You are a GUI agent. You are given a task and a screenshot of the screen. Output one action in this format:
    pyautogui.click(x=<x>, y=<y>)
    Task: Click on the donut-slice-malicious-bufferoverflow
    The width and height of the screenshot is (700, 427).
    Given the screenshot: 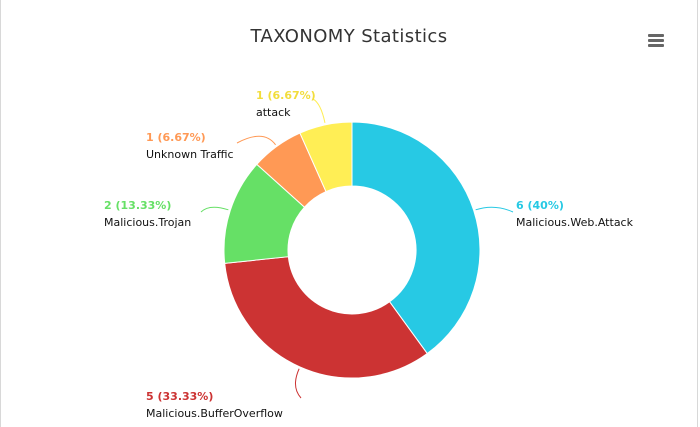 What is the action you would take?
    pyautogui.click(x=326, y=317)
    